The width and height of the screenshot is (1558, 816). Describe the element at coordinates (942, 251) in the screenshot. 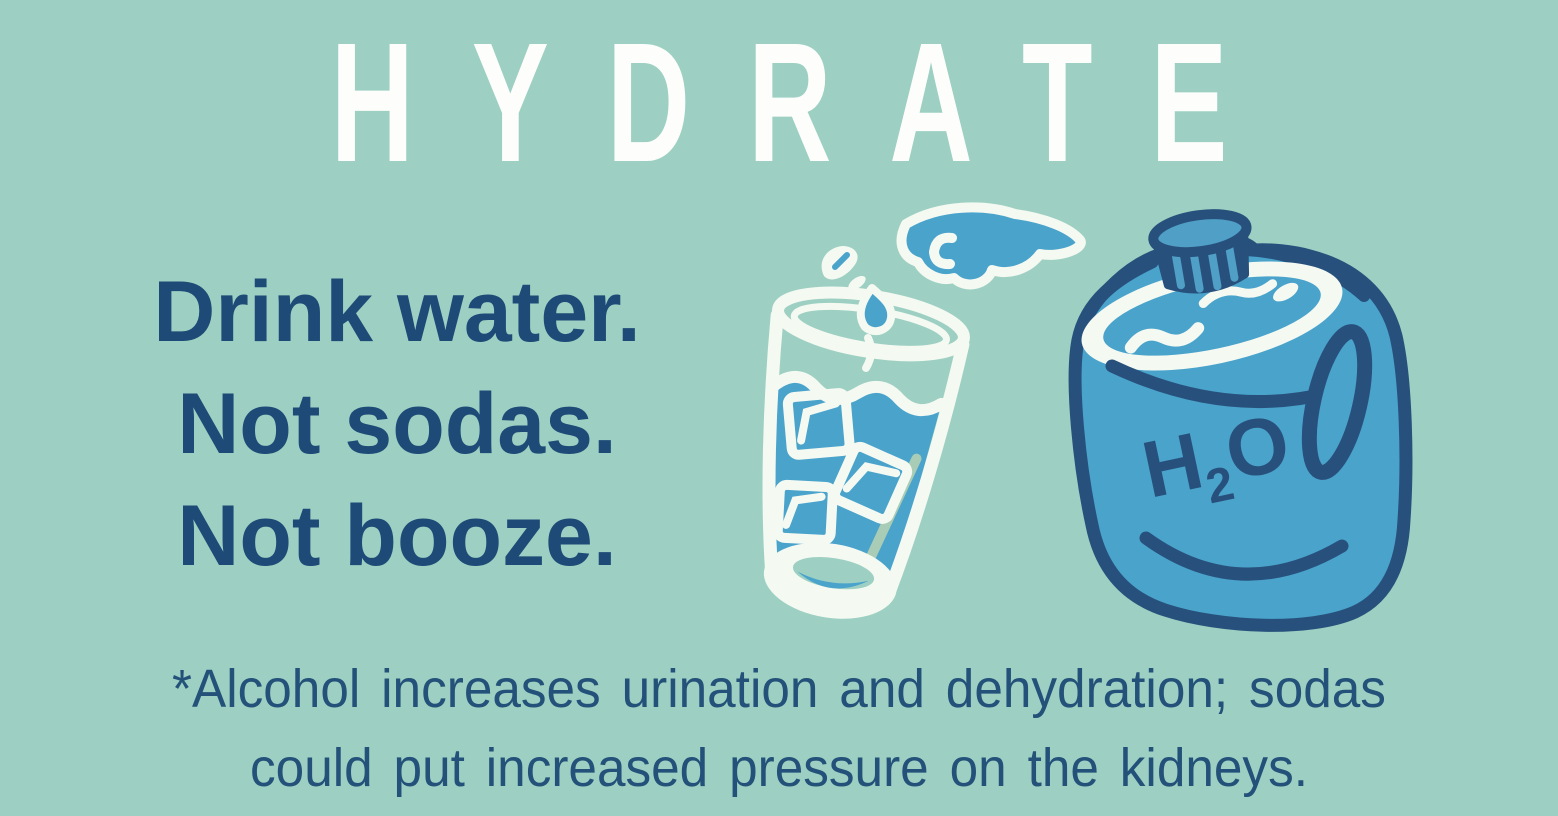

I see `splash-curl` at that location.